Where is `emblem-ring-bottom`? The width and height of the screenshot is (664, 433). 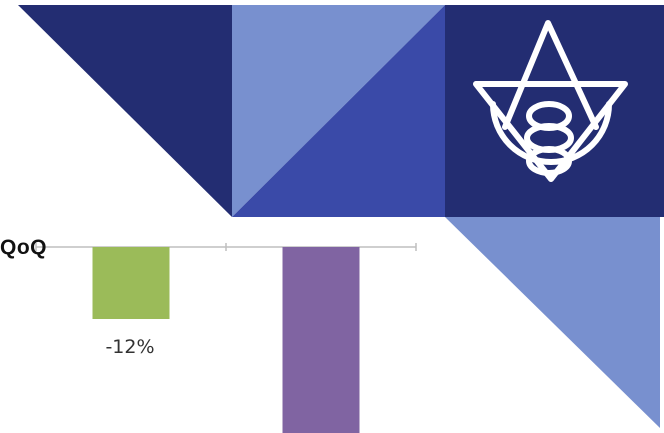 emblem-ring-bottom is located at coordinates (549, 161).